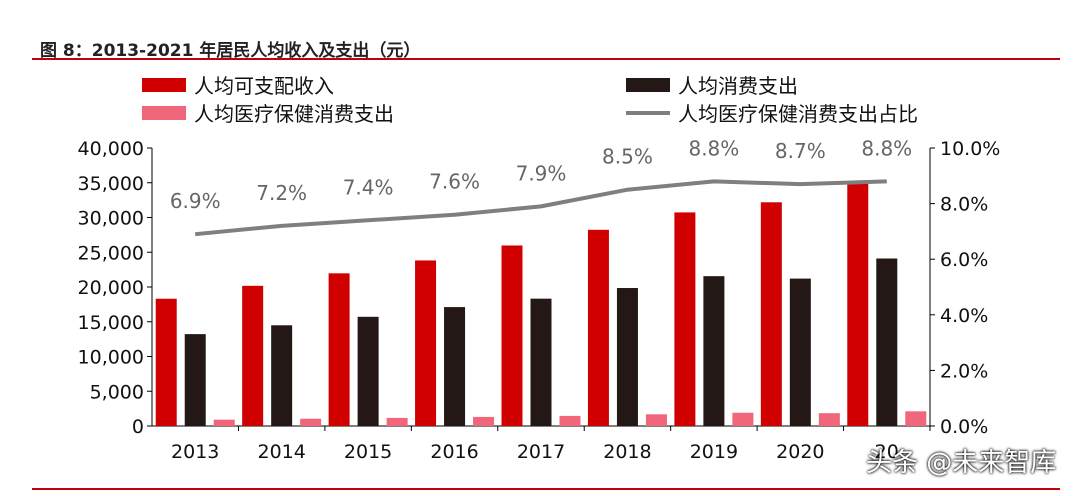  What do you see at coordinates (546, 59) in the screenshot?
I see `title-divider` at bounding box center [546, 59].